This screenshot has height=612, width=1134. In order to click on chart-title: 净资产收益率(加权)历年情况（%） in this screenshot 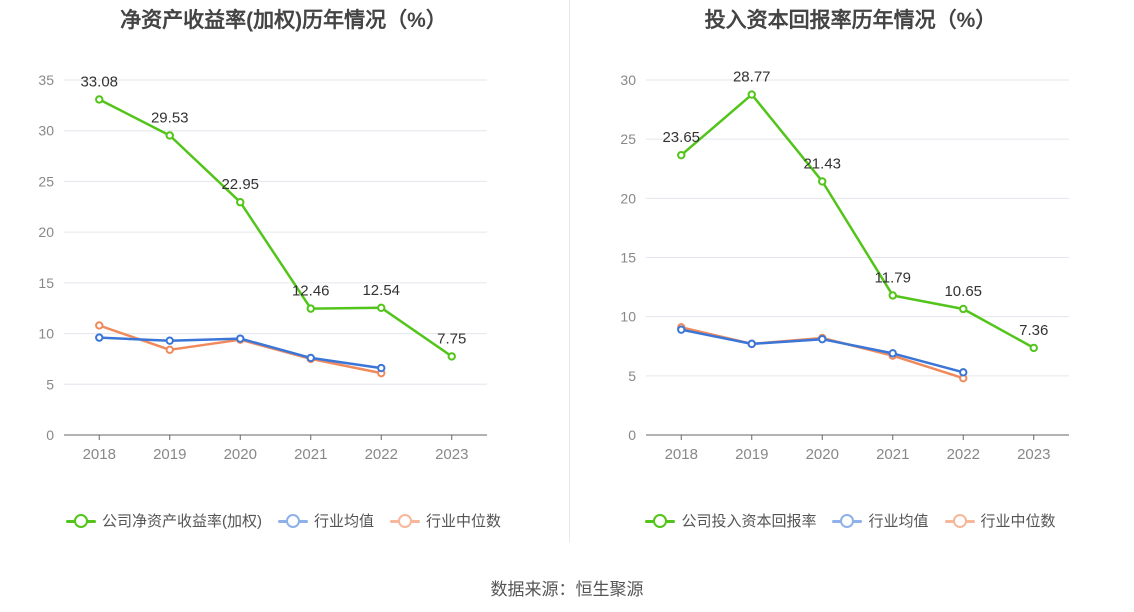, I will do `click(283, 20)`.